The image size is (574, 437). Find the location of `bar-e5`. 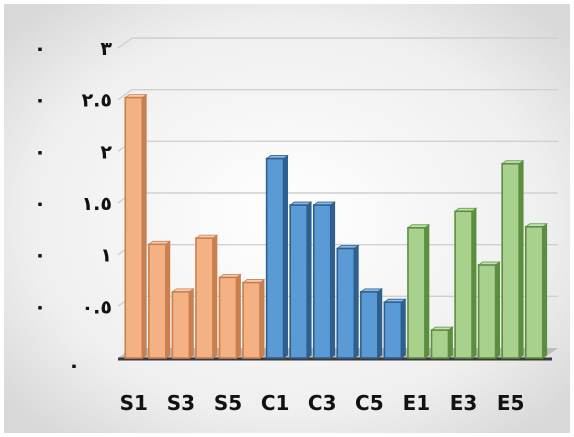

bar-e5 is located at coordinates (512, 259).